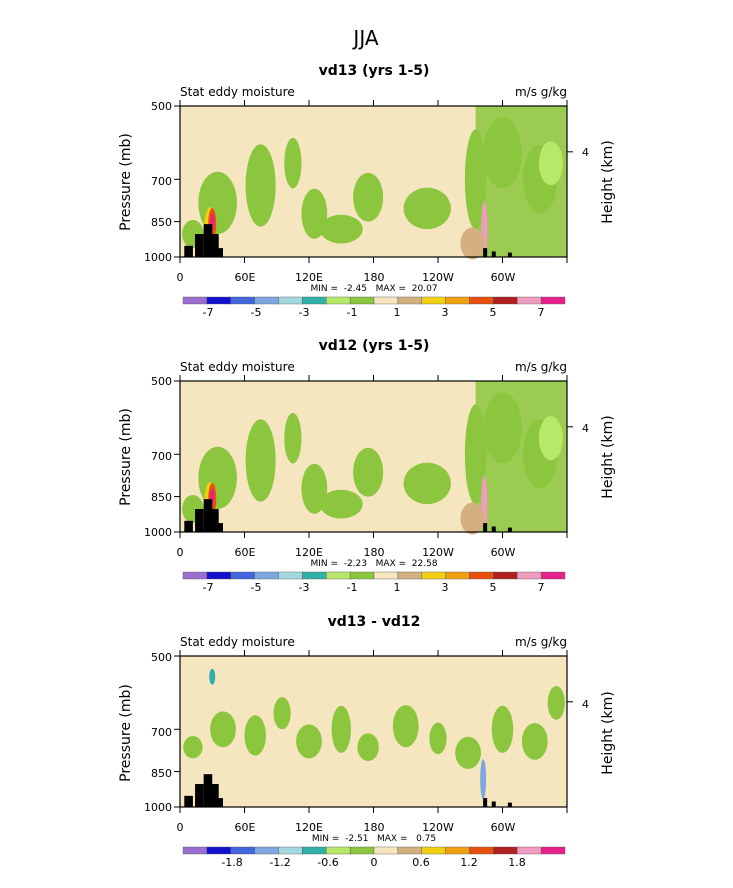 The height and width of the screenshot is (888, 733). I want to click on panel-3-ytick-right-4: 4, so click(585, 704).